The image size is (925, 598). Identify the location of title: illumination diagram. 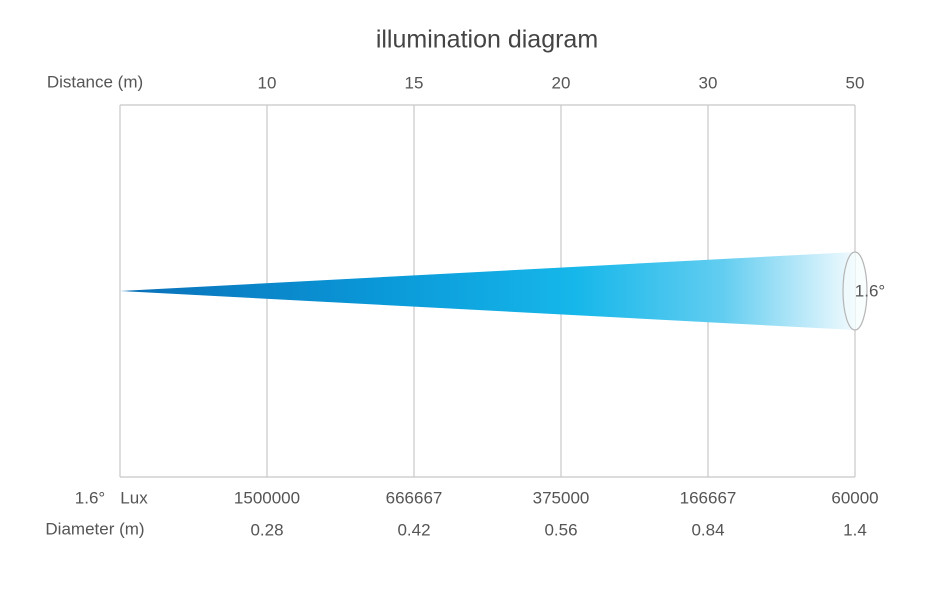
(487, 40).